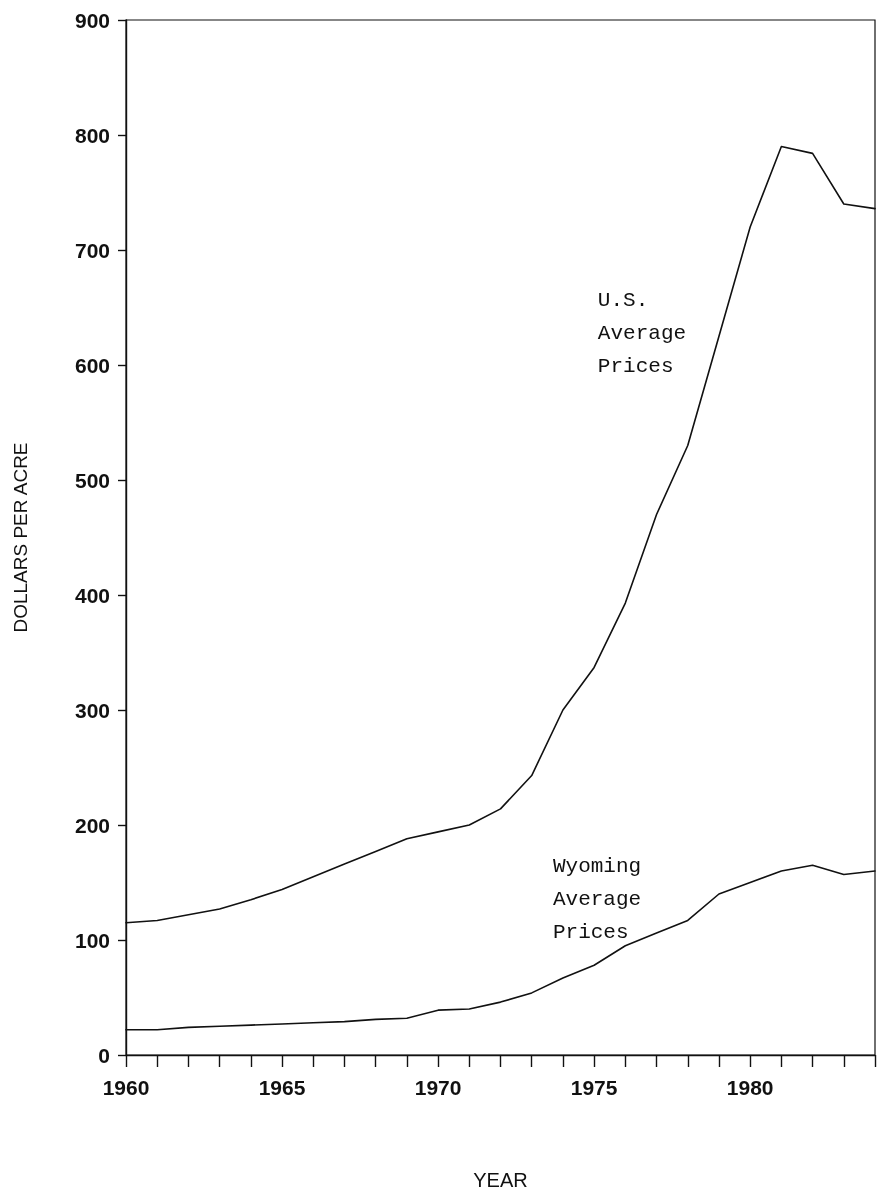 The image size is (880, 1195). What do you see at coordinates (20, 537) in the screenshot?
I see `y-axis-title: DOLLARS PER ACRE` at bounding box center [20, 537].